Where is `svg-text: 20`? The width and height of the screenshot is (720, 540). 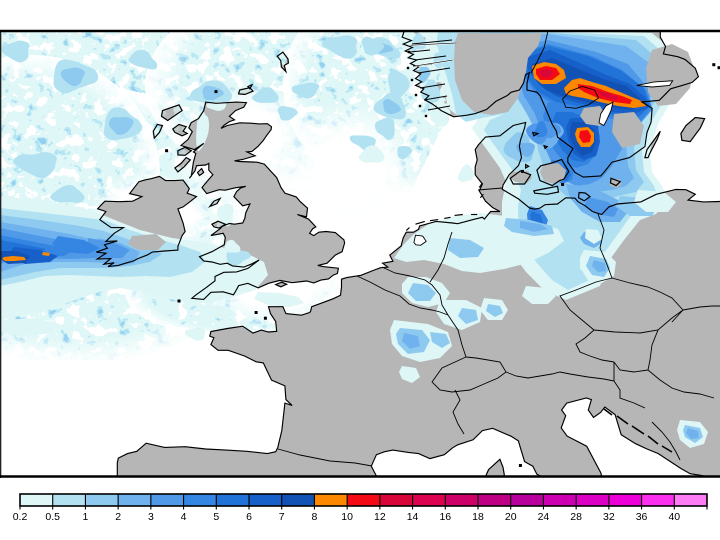 svg-text: 20 is located at coordinates (511, 517).